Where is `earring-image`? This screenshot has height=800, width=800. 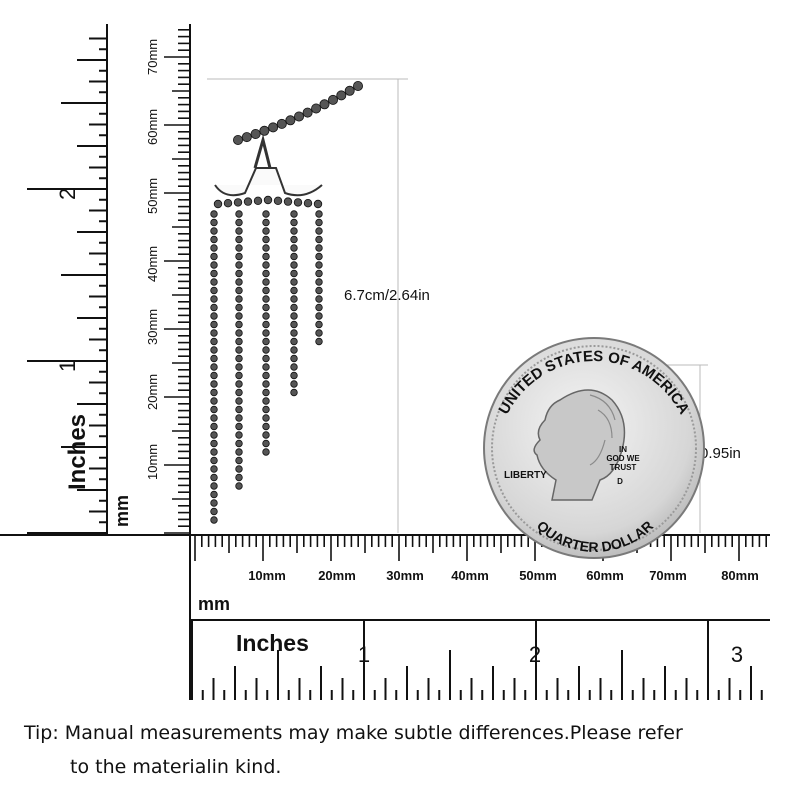 earring-image is located at coordinates (286, 302).